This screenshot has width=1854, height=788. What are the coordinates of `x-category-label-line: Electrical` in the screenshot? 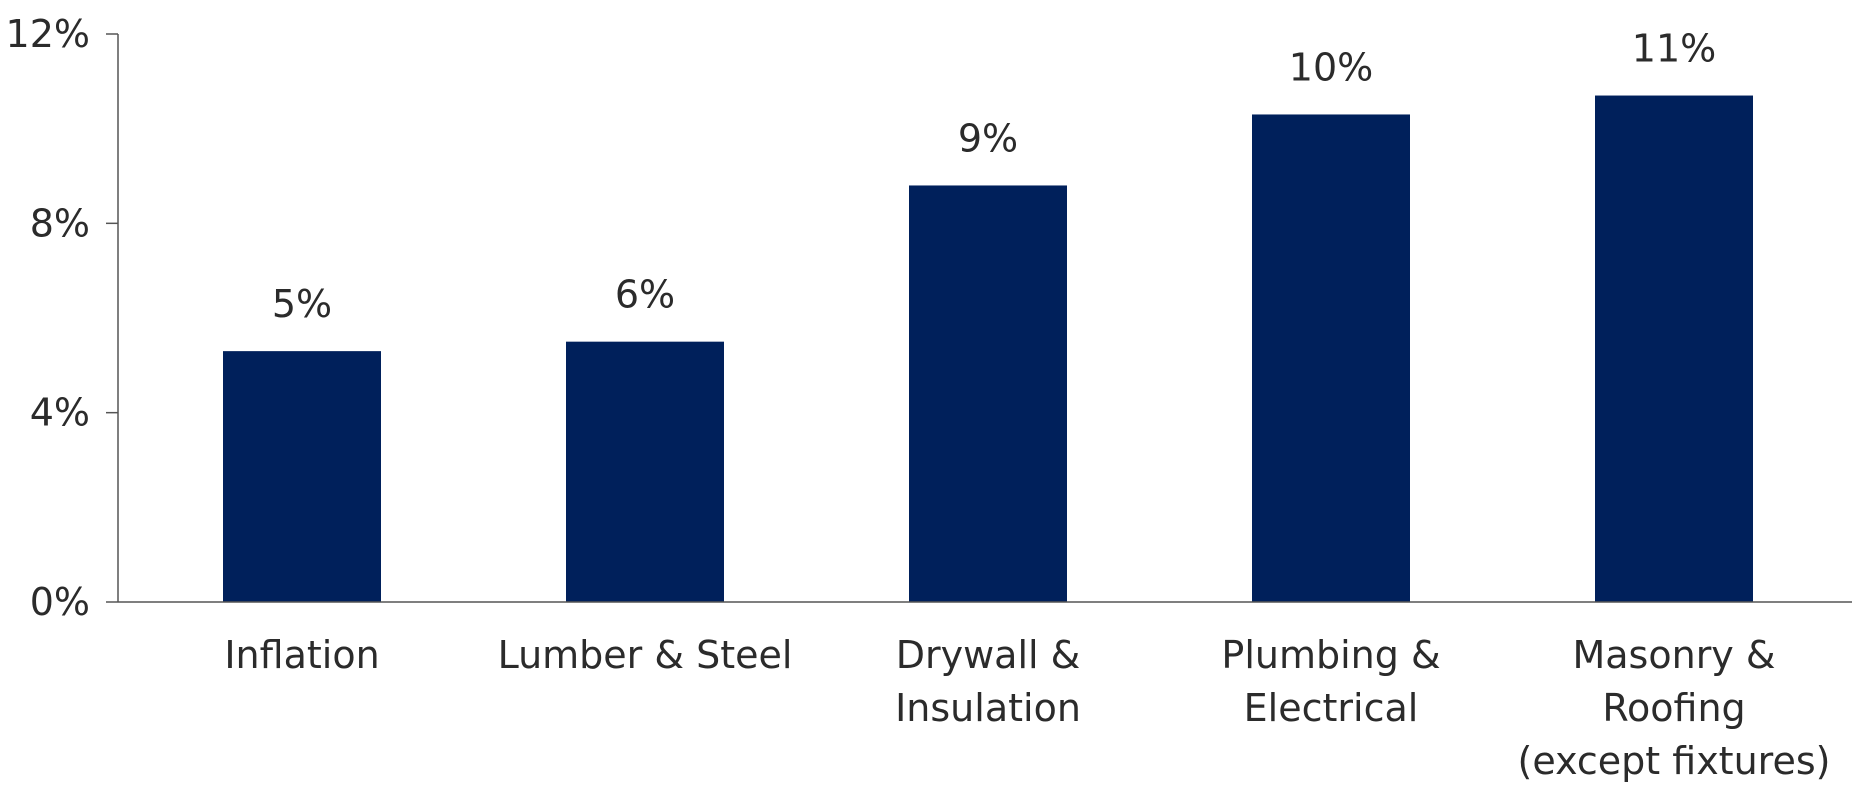 It's located at (1331, 708).